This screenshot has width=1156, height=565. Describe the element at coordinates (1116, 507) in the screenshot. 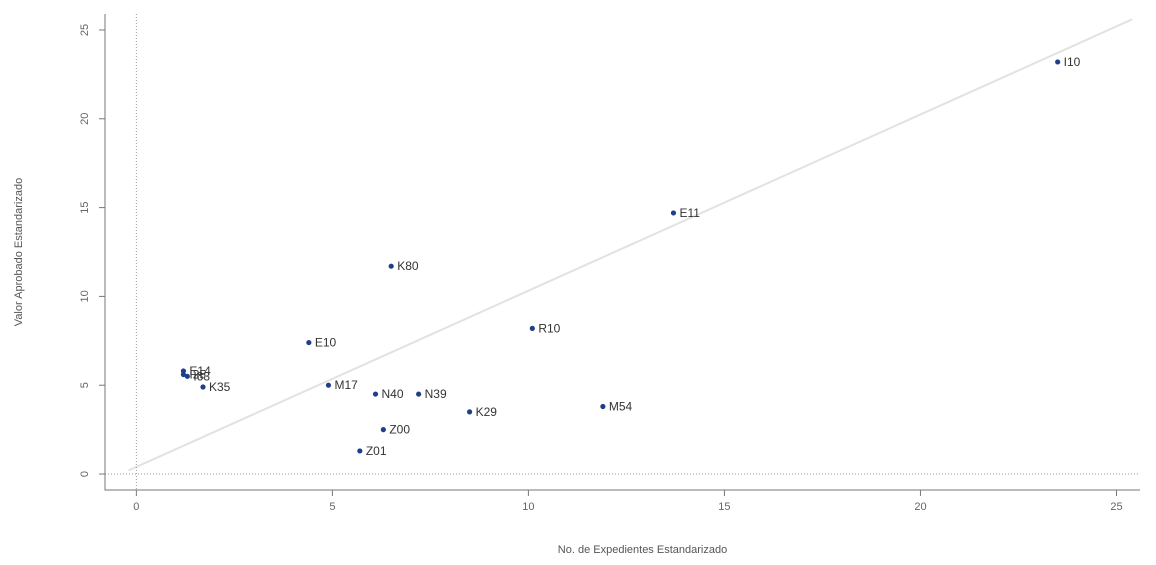

I see `x-tick-label: 25` at that location.